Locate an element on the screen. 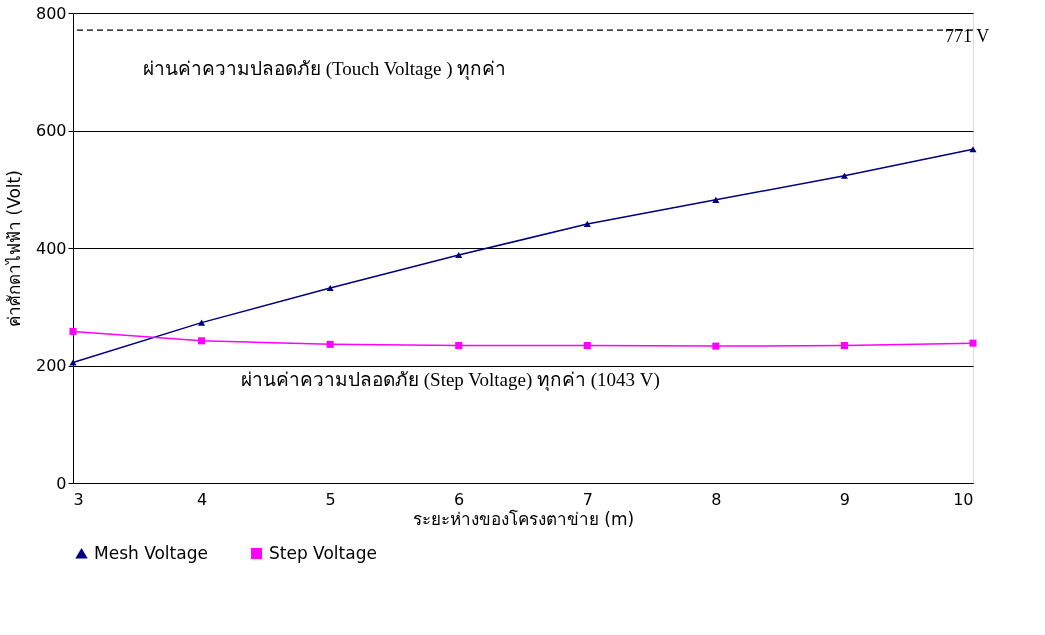 The width and height of the screenshot is (1045, 635). annotation: ผ่านค่าความปลอดภัย (Step Voltage) ทุกค่า (1043 V) is located at coordinates (450, 380).